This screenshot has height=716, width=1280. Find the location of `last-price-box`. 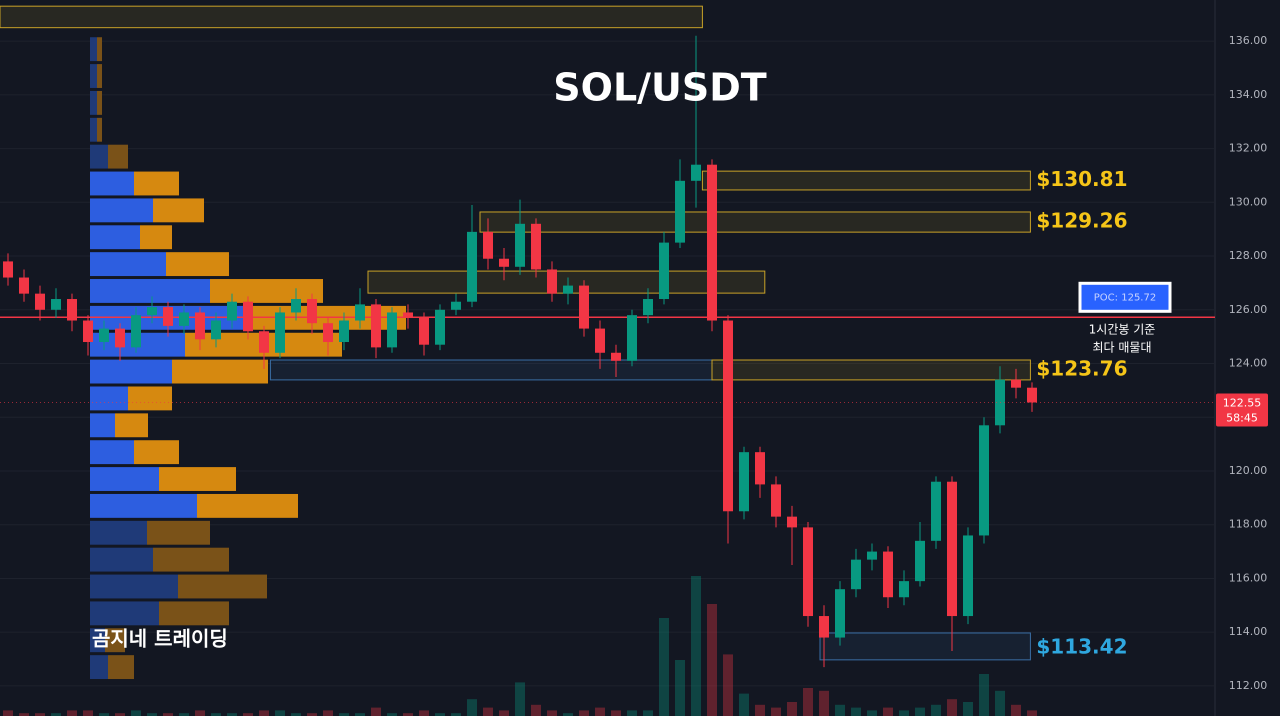

last-price-box is located at coordinates (1242, 410).